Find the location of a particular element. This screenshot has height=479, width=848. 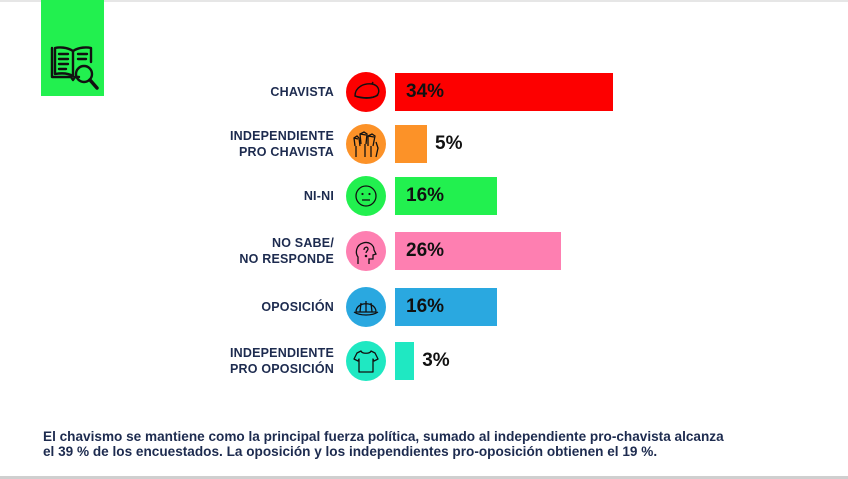

question-head-icon is located at coordinates (366, 251).